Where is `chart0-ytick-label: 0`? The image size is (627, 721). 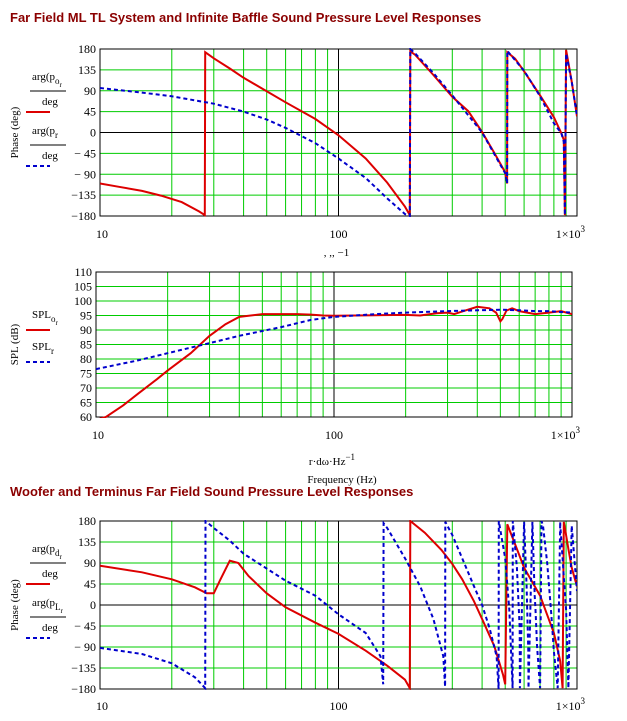
chart0-ytick-label: 0 is located at coordinates (93, 133).